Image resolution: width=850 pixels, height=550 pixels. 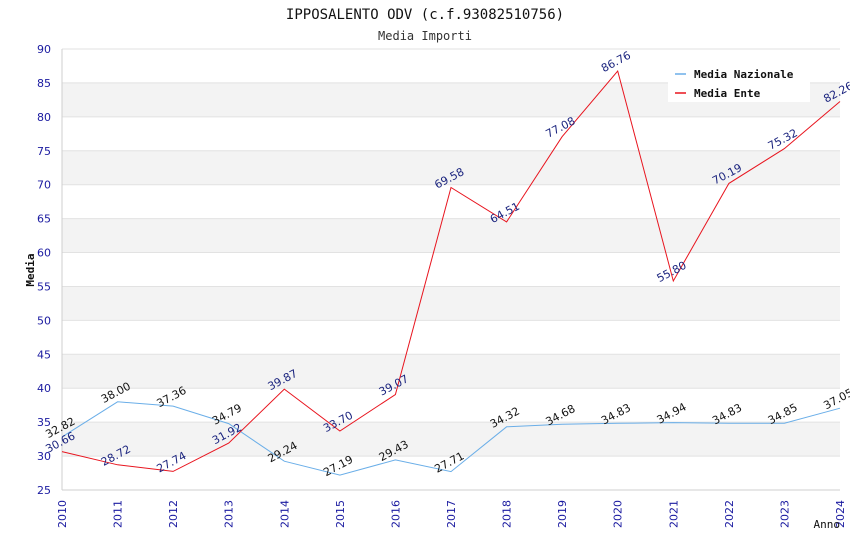 I want to click on y-tick-label: 65, so click(x=44, y=219).